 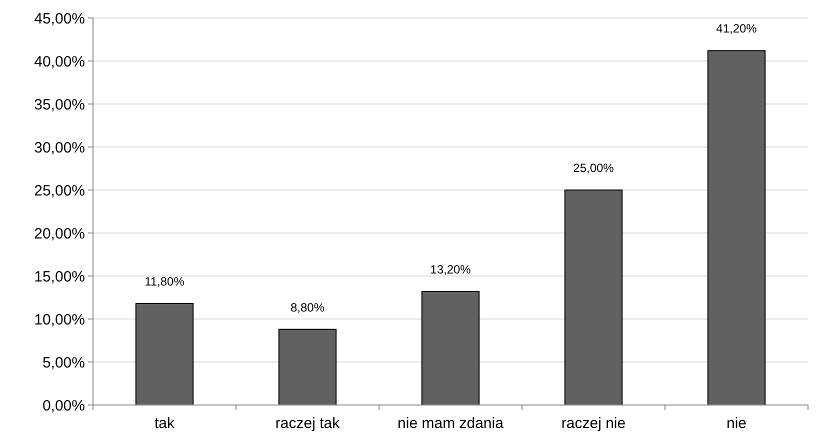 What do you see at coordinates (307, 307) in the screenshot?
I see `data-label: 8,80%` at bounding box center [307, 307].